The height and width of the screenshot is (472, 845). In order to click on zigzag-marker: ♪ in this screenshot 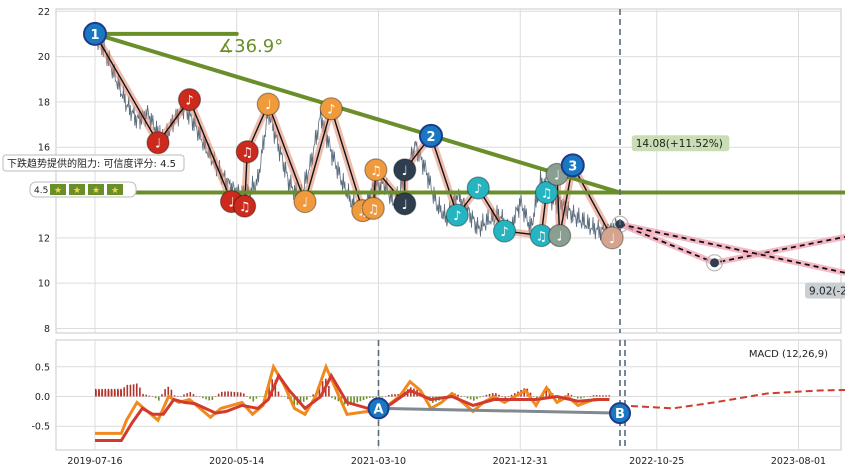, I will do `click(504, 231)`.